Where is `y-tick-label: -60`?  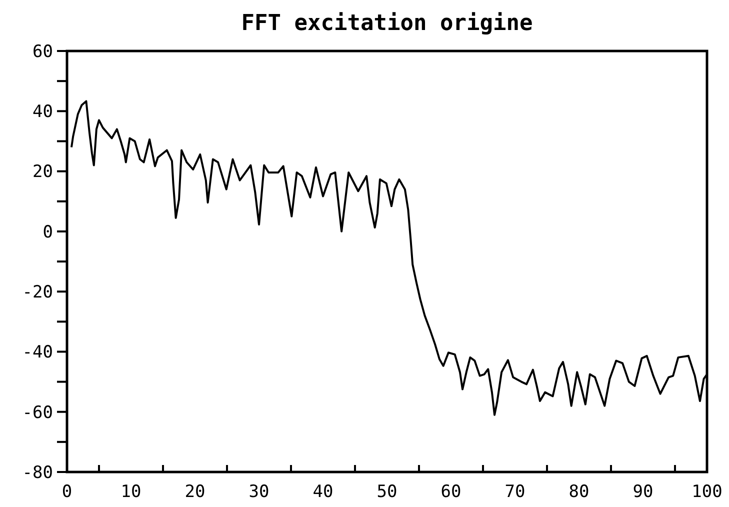
y-tick-label: -60 is located at coordinates (37, 412).